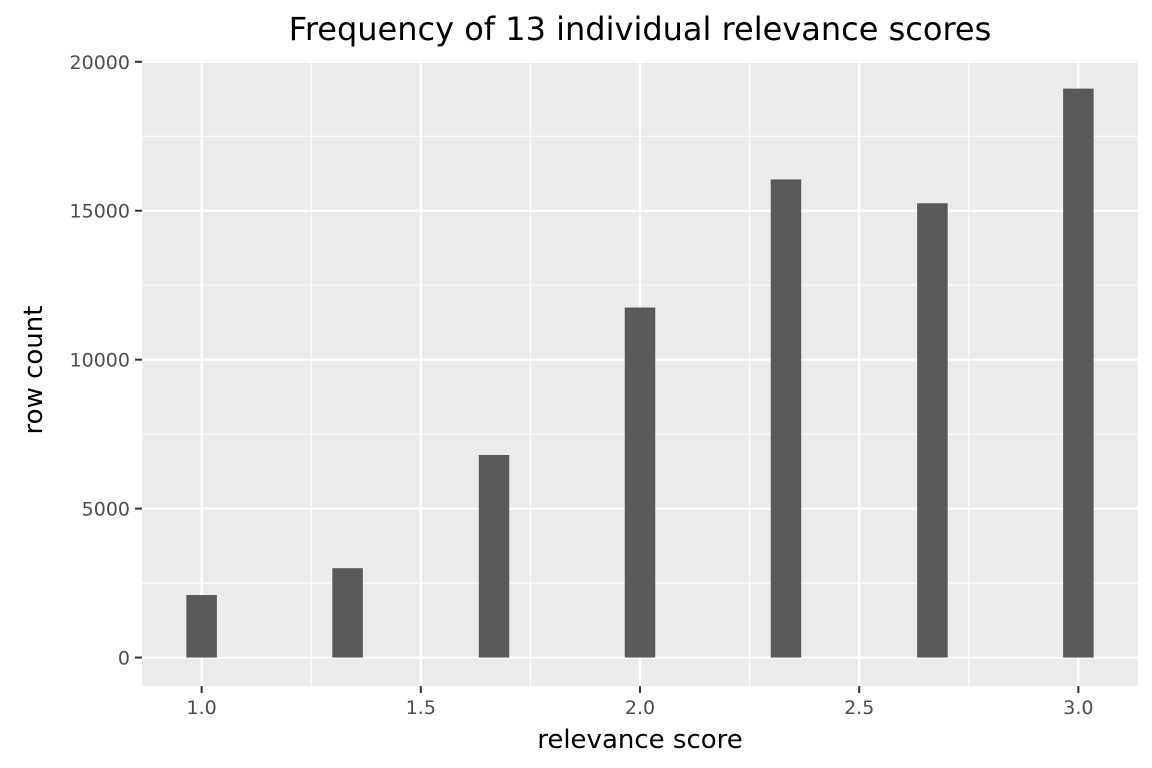 The width and height of the screenshot is (1152, 768). Describe the element at coordinates (202, 708) in the screenshot. I see `x-tick-label: 1.0` at that location.